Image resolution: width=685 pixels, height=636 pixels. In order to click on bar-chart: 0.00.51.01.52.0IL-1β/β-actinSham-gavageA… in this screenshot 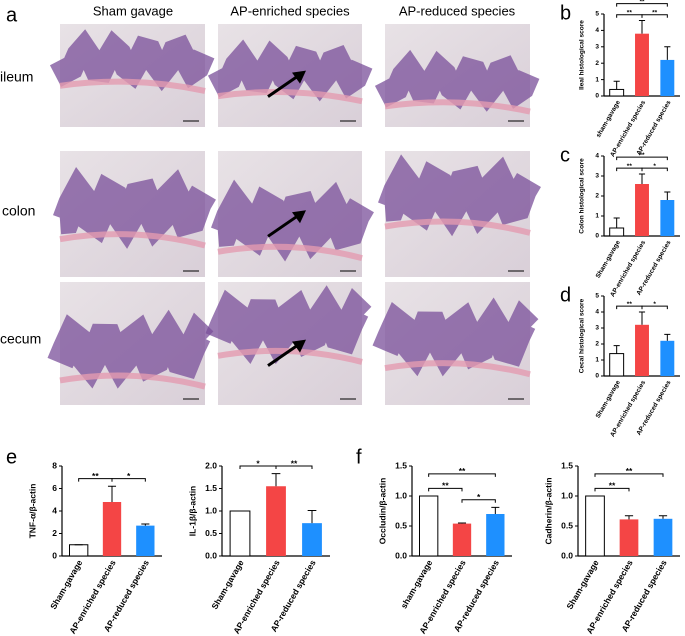, I will do `click(258, 547)`.